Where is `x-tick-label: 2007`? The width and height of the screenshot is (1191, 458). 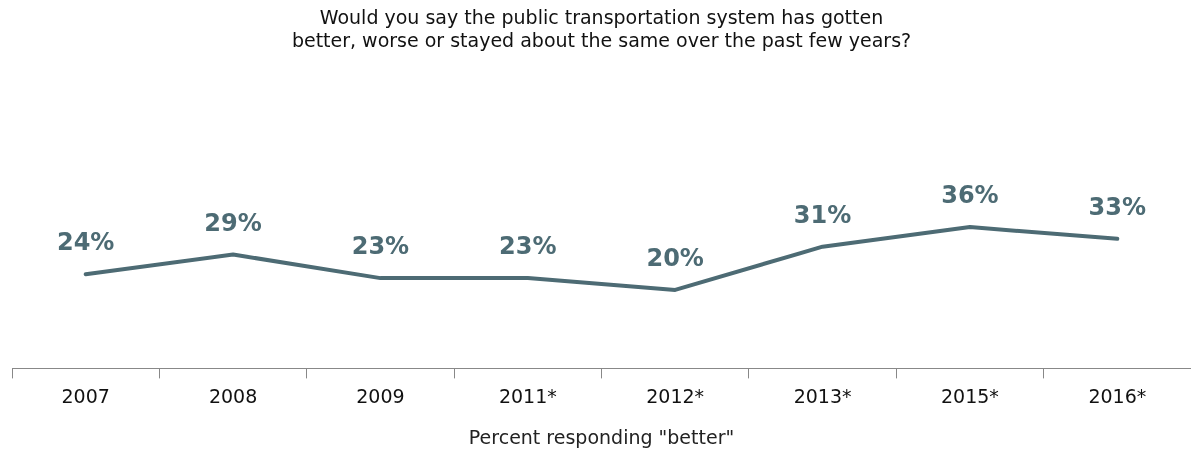 x-tick-label: 2007 is located at coordinates (85, 395).